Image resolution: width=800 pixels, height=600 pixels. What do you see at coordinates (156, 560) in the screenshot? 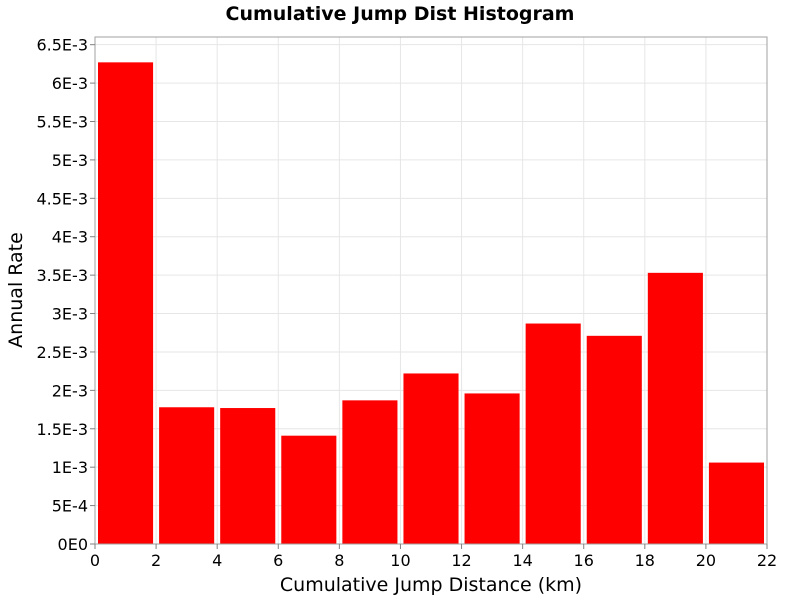
I see `x-tick-label: 2` at bounding box center [156, 560].